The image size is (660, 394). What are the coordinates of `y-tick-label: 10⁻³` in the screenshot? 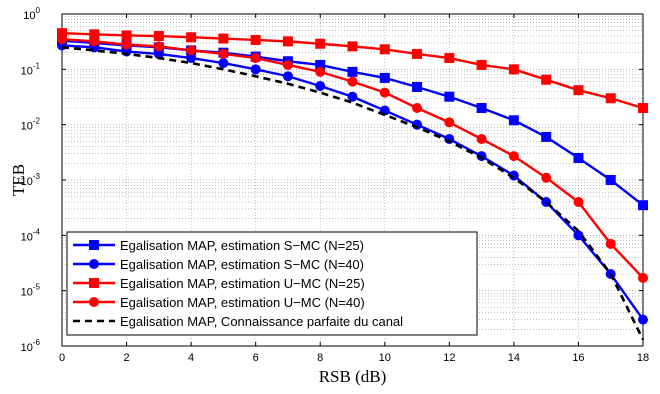 It's located at (31, 180).